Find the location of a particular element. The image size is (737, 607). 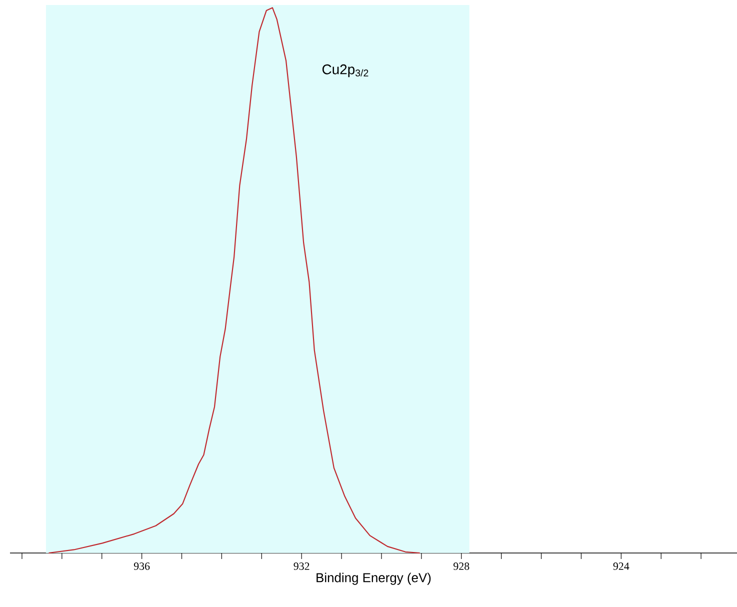

x-tick-label: 936 is located at coordinates (142, 566).